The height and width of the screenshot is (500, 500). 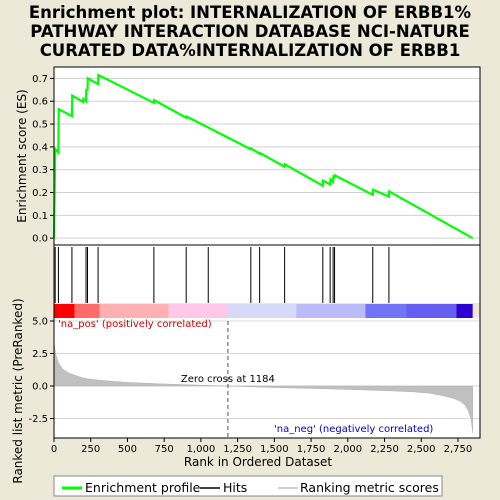 What do you see at coordinates (38, 419) in the screenshot?
I see `metric-y-tick-label: -2.5` at bounding box center [38, 419].